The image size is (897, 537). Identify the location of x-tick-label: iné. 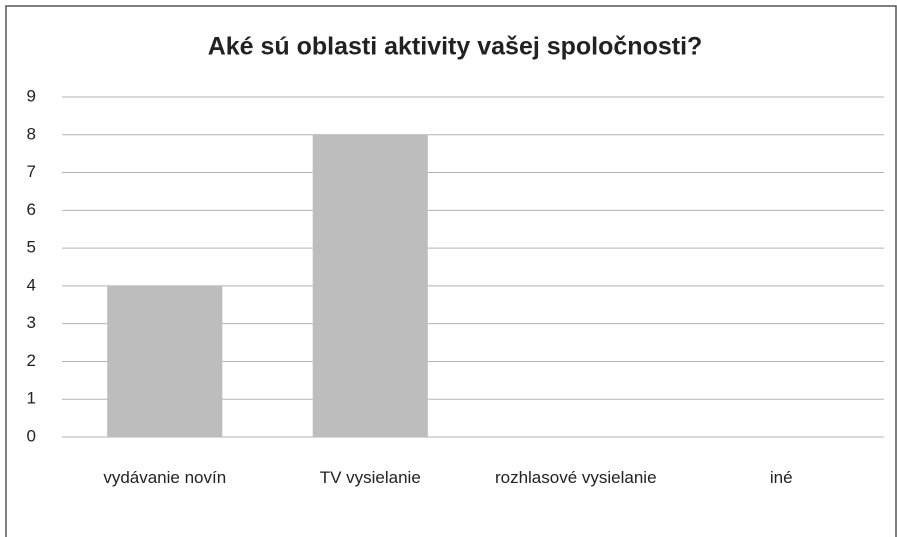
(781, 477).